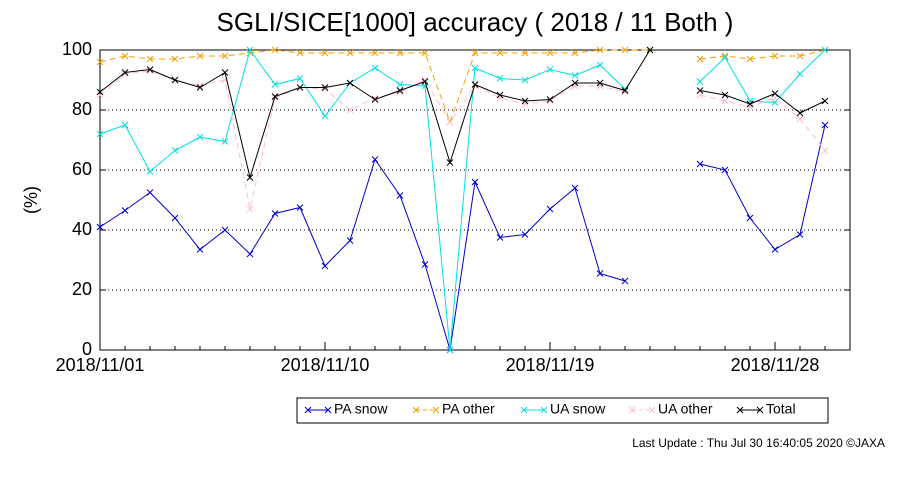 The height and width of the screenshot is (485, 900). What do you see at coordinates (31, 200) in the screenshot?
I see `y-axis-label: (%)` at bounding box center [31, 200].